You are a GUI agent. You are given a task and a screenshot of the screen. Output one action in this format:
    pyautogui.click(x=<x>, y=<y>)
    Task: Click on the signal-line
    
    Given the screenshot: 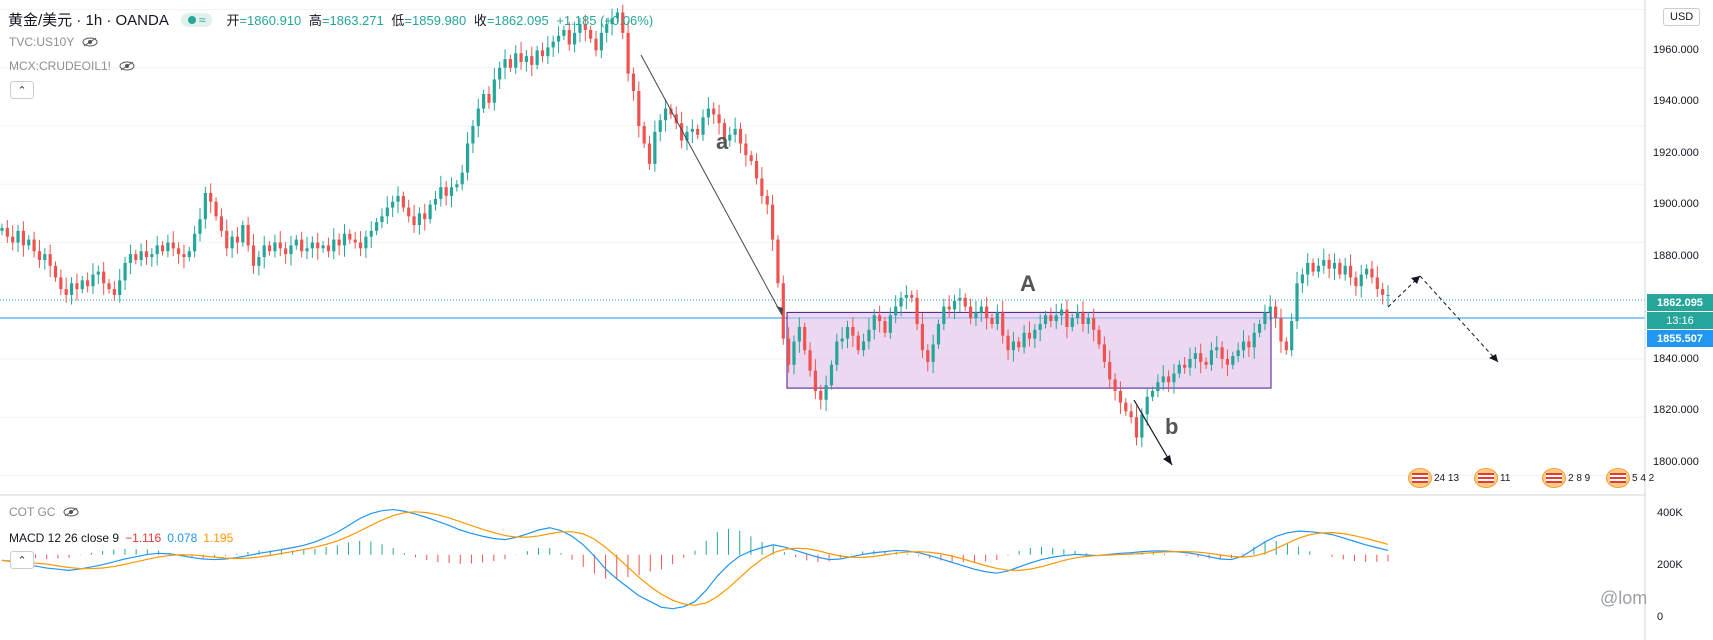 What is the action you would take?
    pyautogui.click(x=695, y=558)
    